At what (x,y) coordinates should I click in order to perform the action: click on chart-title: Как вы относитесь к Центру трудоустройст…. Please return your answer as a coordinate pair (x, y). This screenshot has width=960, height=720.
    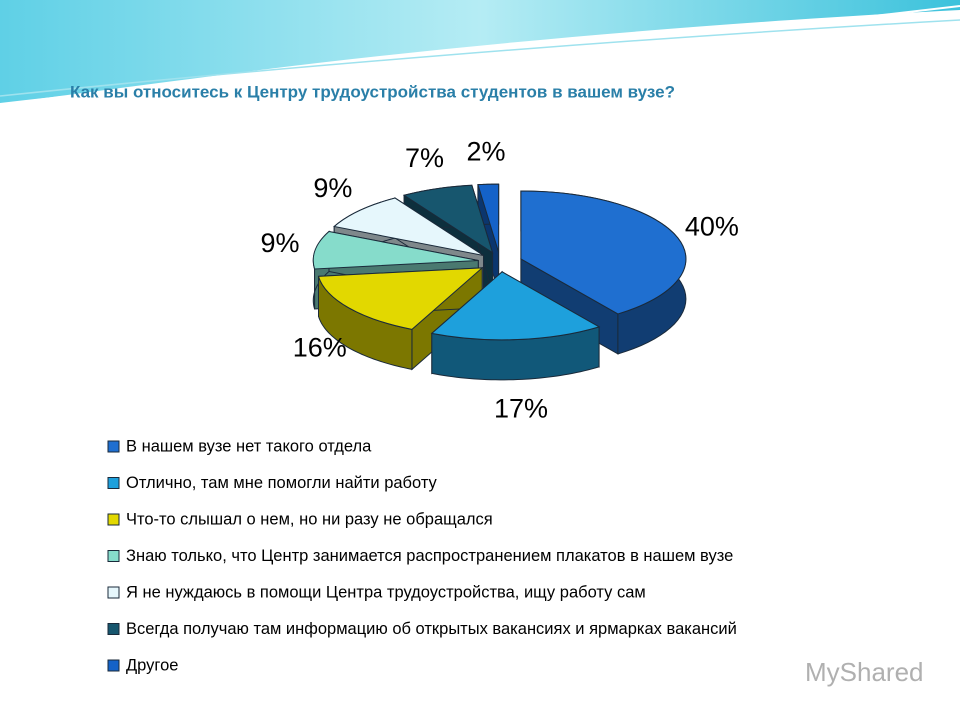
    Looking at the image, I should click on (372, 91).